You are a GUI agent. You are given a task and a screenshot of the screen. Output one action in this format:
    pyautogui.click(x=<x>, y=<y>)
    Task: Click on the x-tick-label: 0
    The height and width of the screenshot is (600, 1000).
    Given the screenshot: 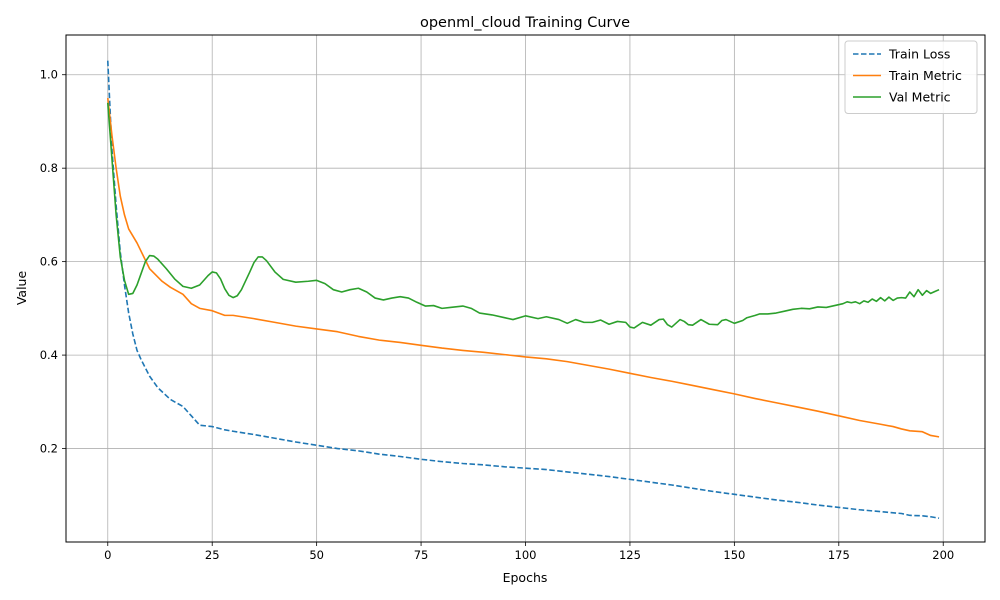 What is the action you would take?
    pyautogui.click(x=107, y=555)
    